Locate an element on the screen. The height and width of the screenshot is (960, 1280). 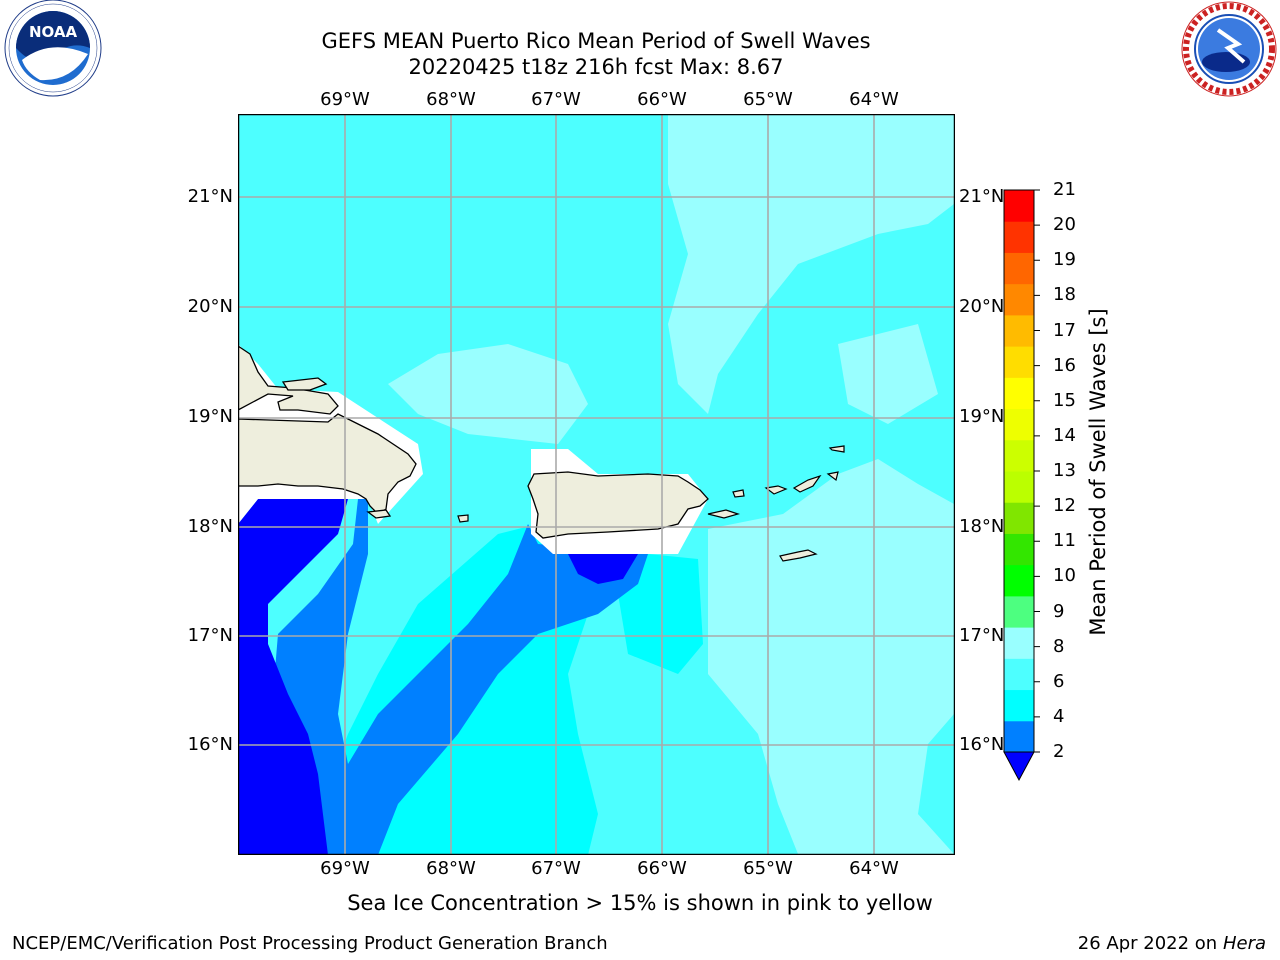
colorbar is located at coordinates (1021, 485).